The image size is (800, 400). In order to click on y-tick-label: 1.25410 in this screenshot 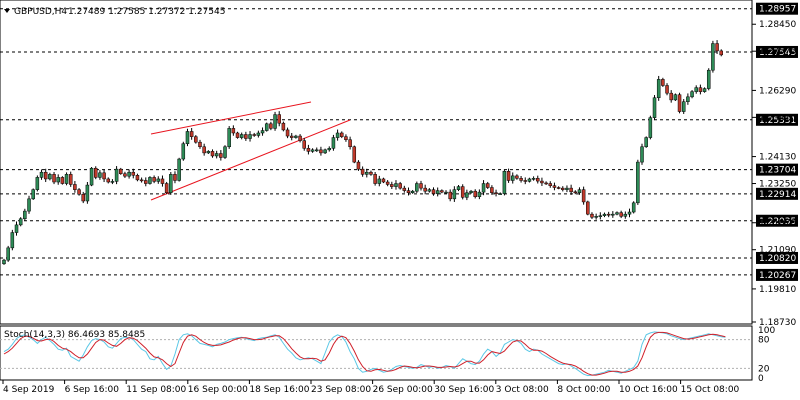, I will do `click(777, 118)`.